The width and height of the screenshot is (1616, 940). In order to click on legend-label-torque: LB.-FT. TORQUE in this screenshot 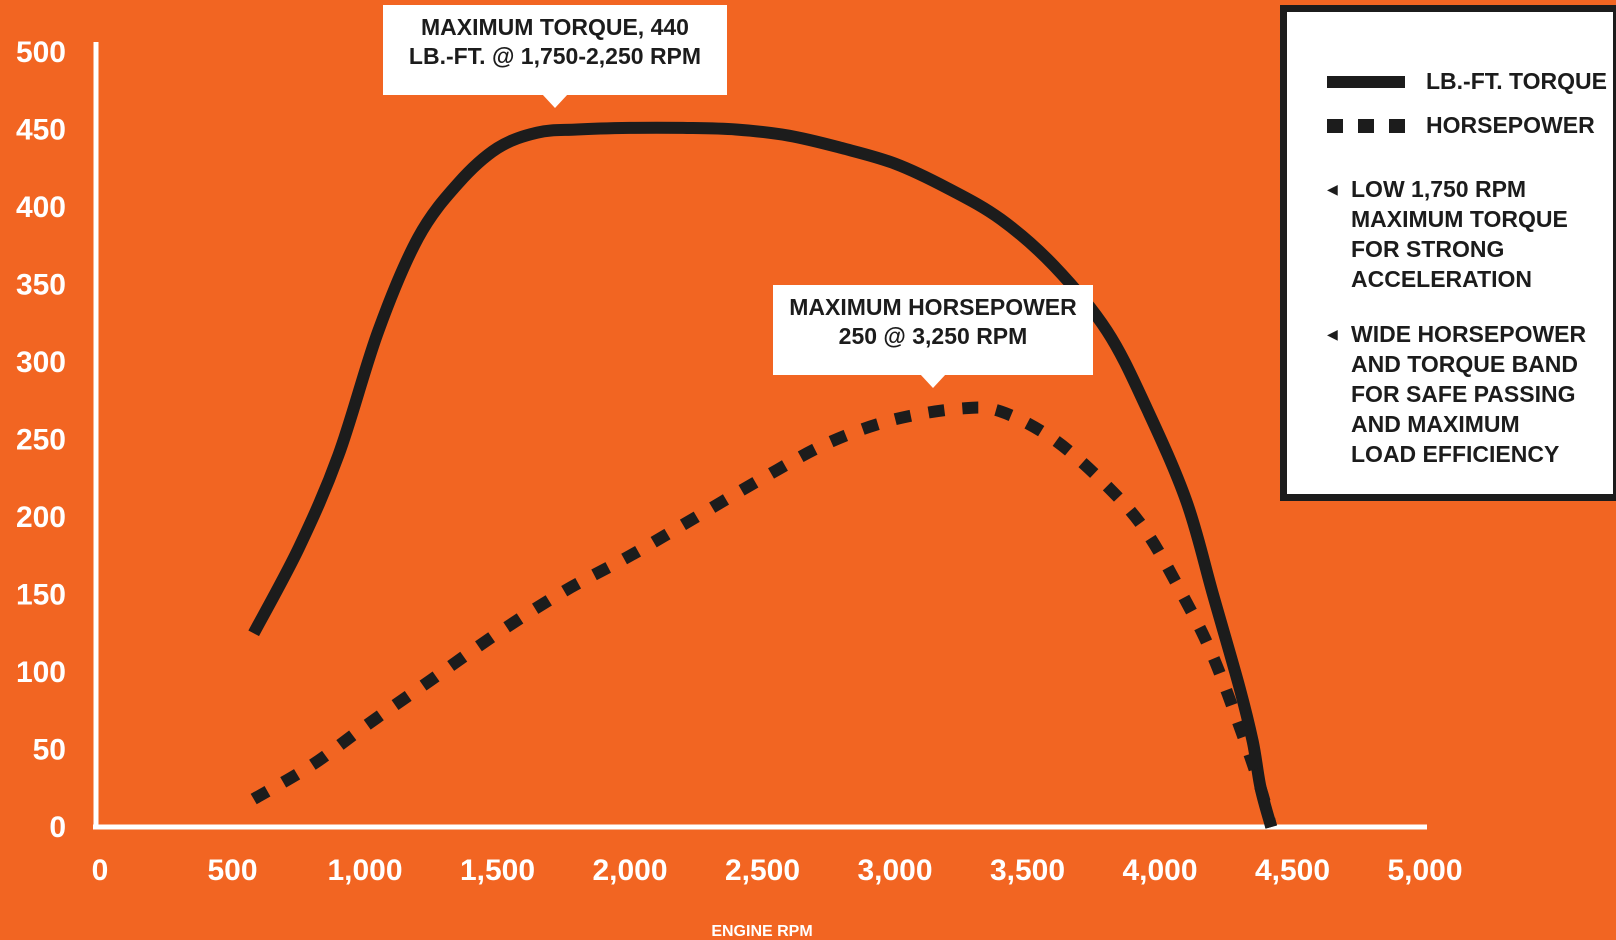, I will do `click(1517, 81)`.